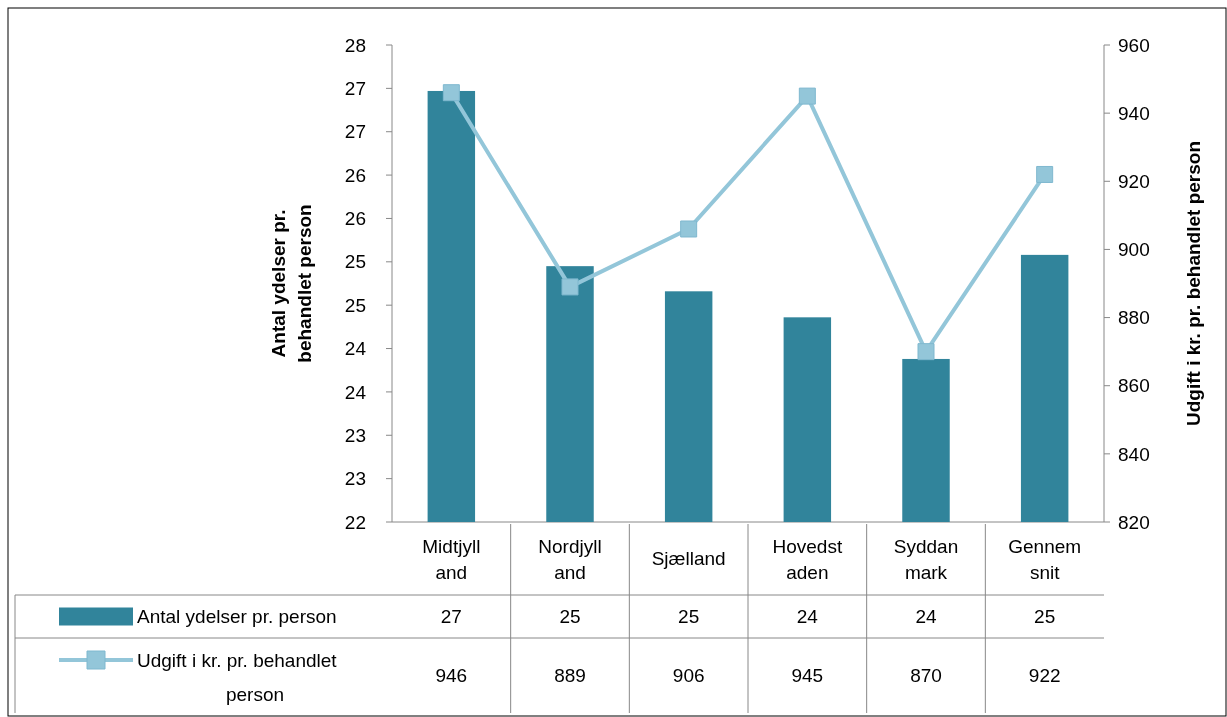 Image resolution: width=1227 pixels, height=717 pixels. Describe the element at coordinates (451, 559) in the screenshot. I see `x-tick-label: Midtjyll and` at that location.